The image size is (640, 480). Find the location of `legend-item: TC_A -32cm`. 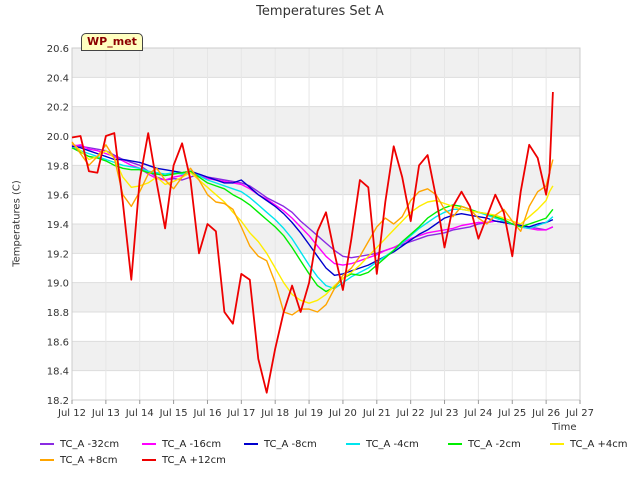

legend-item: TC_A -32cm is located at coordinates (91, 444).